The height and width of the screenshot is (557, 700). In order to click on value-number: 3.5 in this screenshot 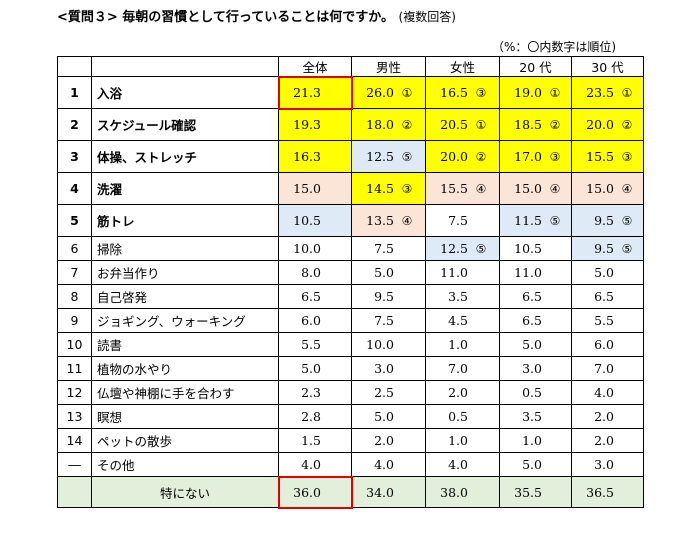, I will do `click(458, 296)`.